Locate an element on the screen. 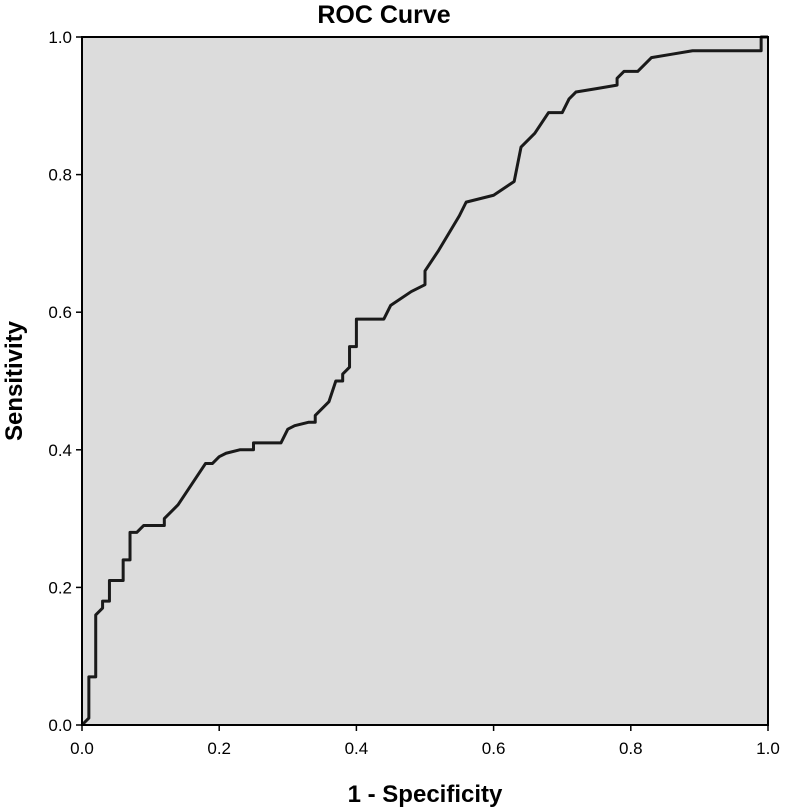 The image size is (787, 810). x-tick-label: 0.0 is located at coordinates (82, 748).